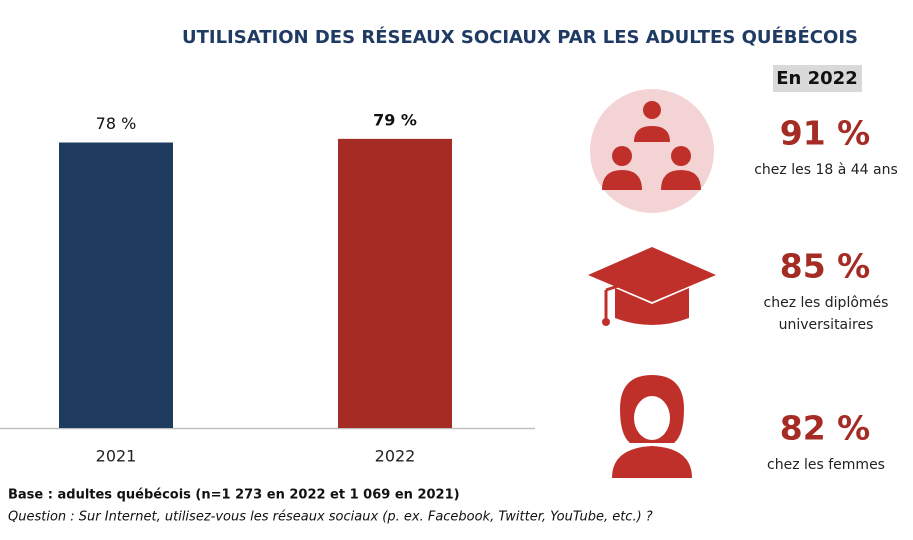  Describe the element at coordinates (826, 325) in the screenshot. I see `highlight-caption: universitaires` at that location.